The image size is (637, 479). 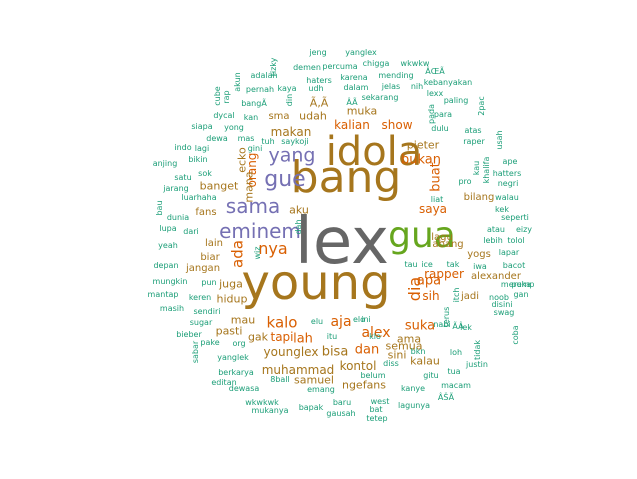 What do you see at coordinates (199, 197) in the screenshot?
I see `word-luarhaha: luarhaha` at bounding box center [199, 197].